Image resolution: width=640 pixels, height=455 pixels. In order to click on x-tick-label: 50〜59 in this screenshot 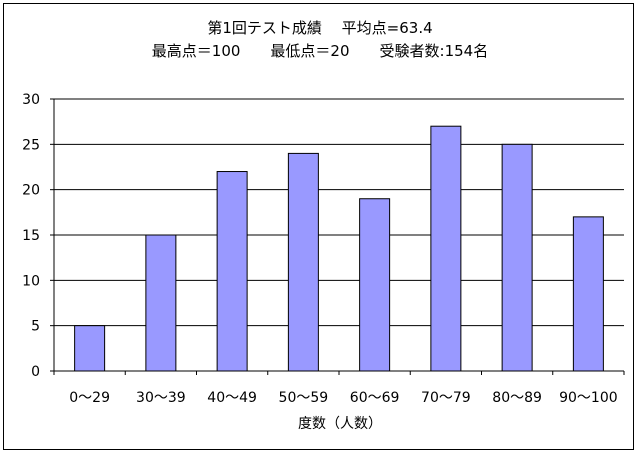, I will do `click(304, 398)`.